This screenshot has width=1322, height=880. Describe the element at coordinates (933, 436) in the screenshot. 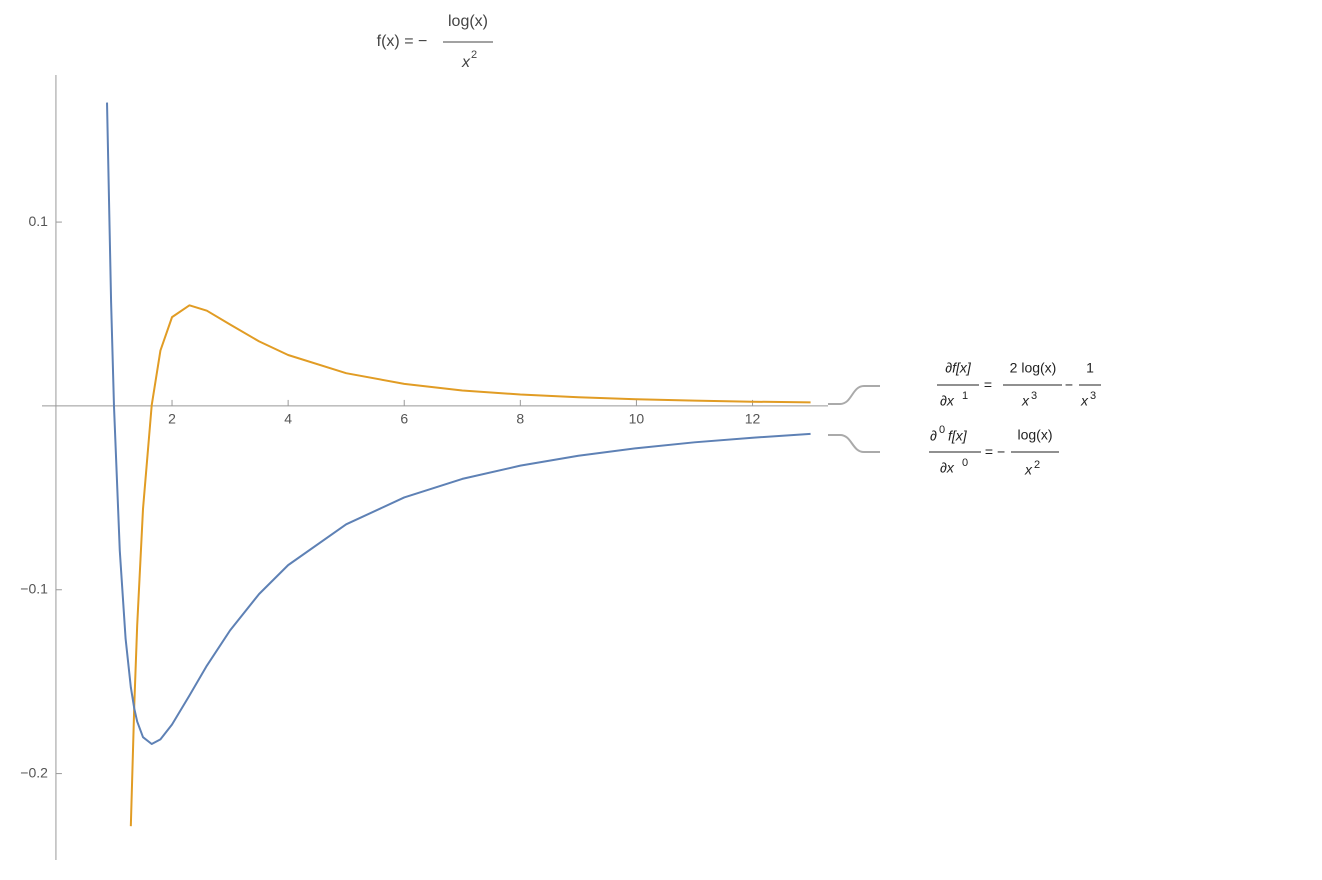

I see `legend-text: ∂` at that location.